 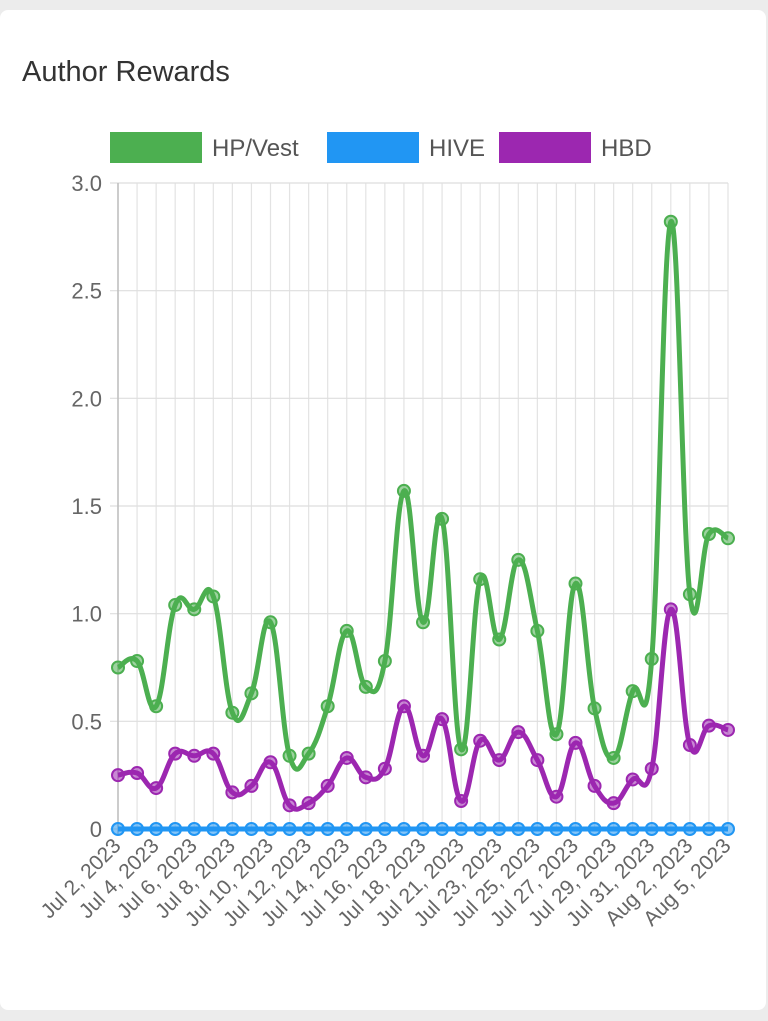 What do you see at coordinates (86, 291) in the screenshot?
I see `y-tick-label: 2.5` at bounding box center [86, 291].